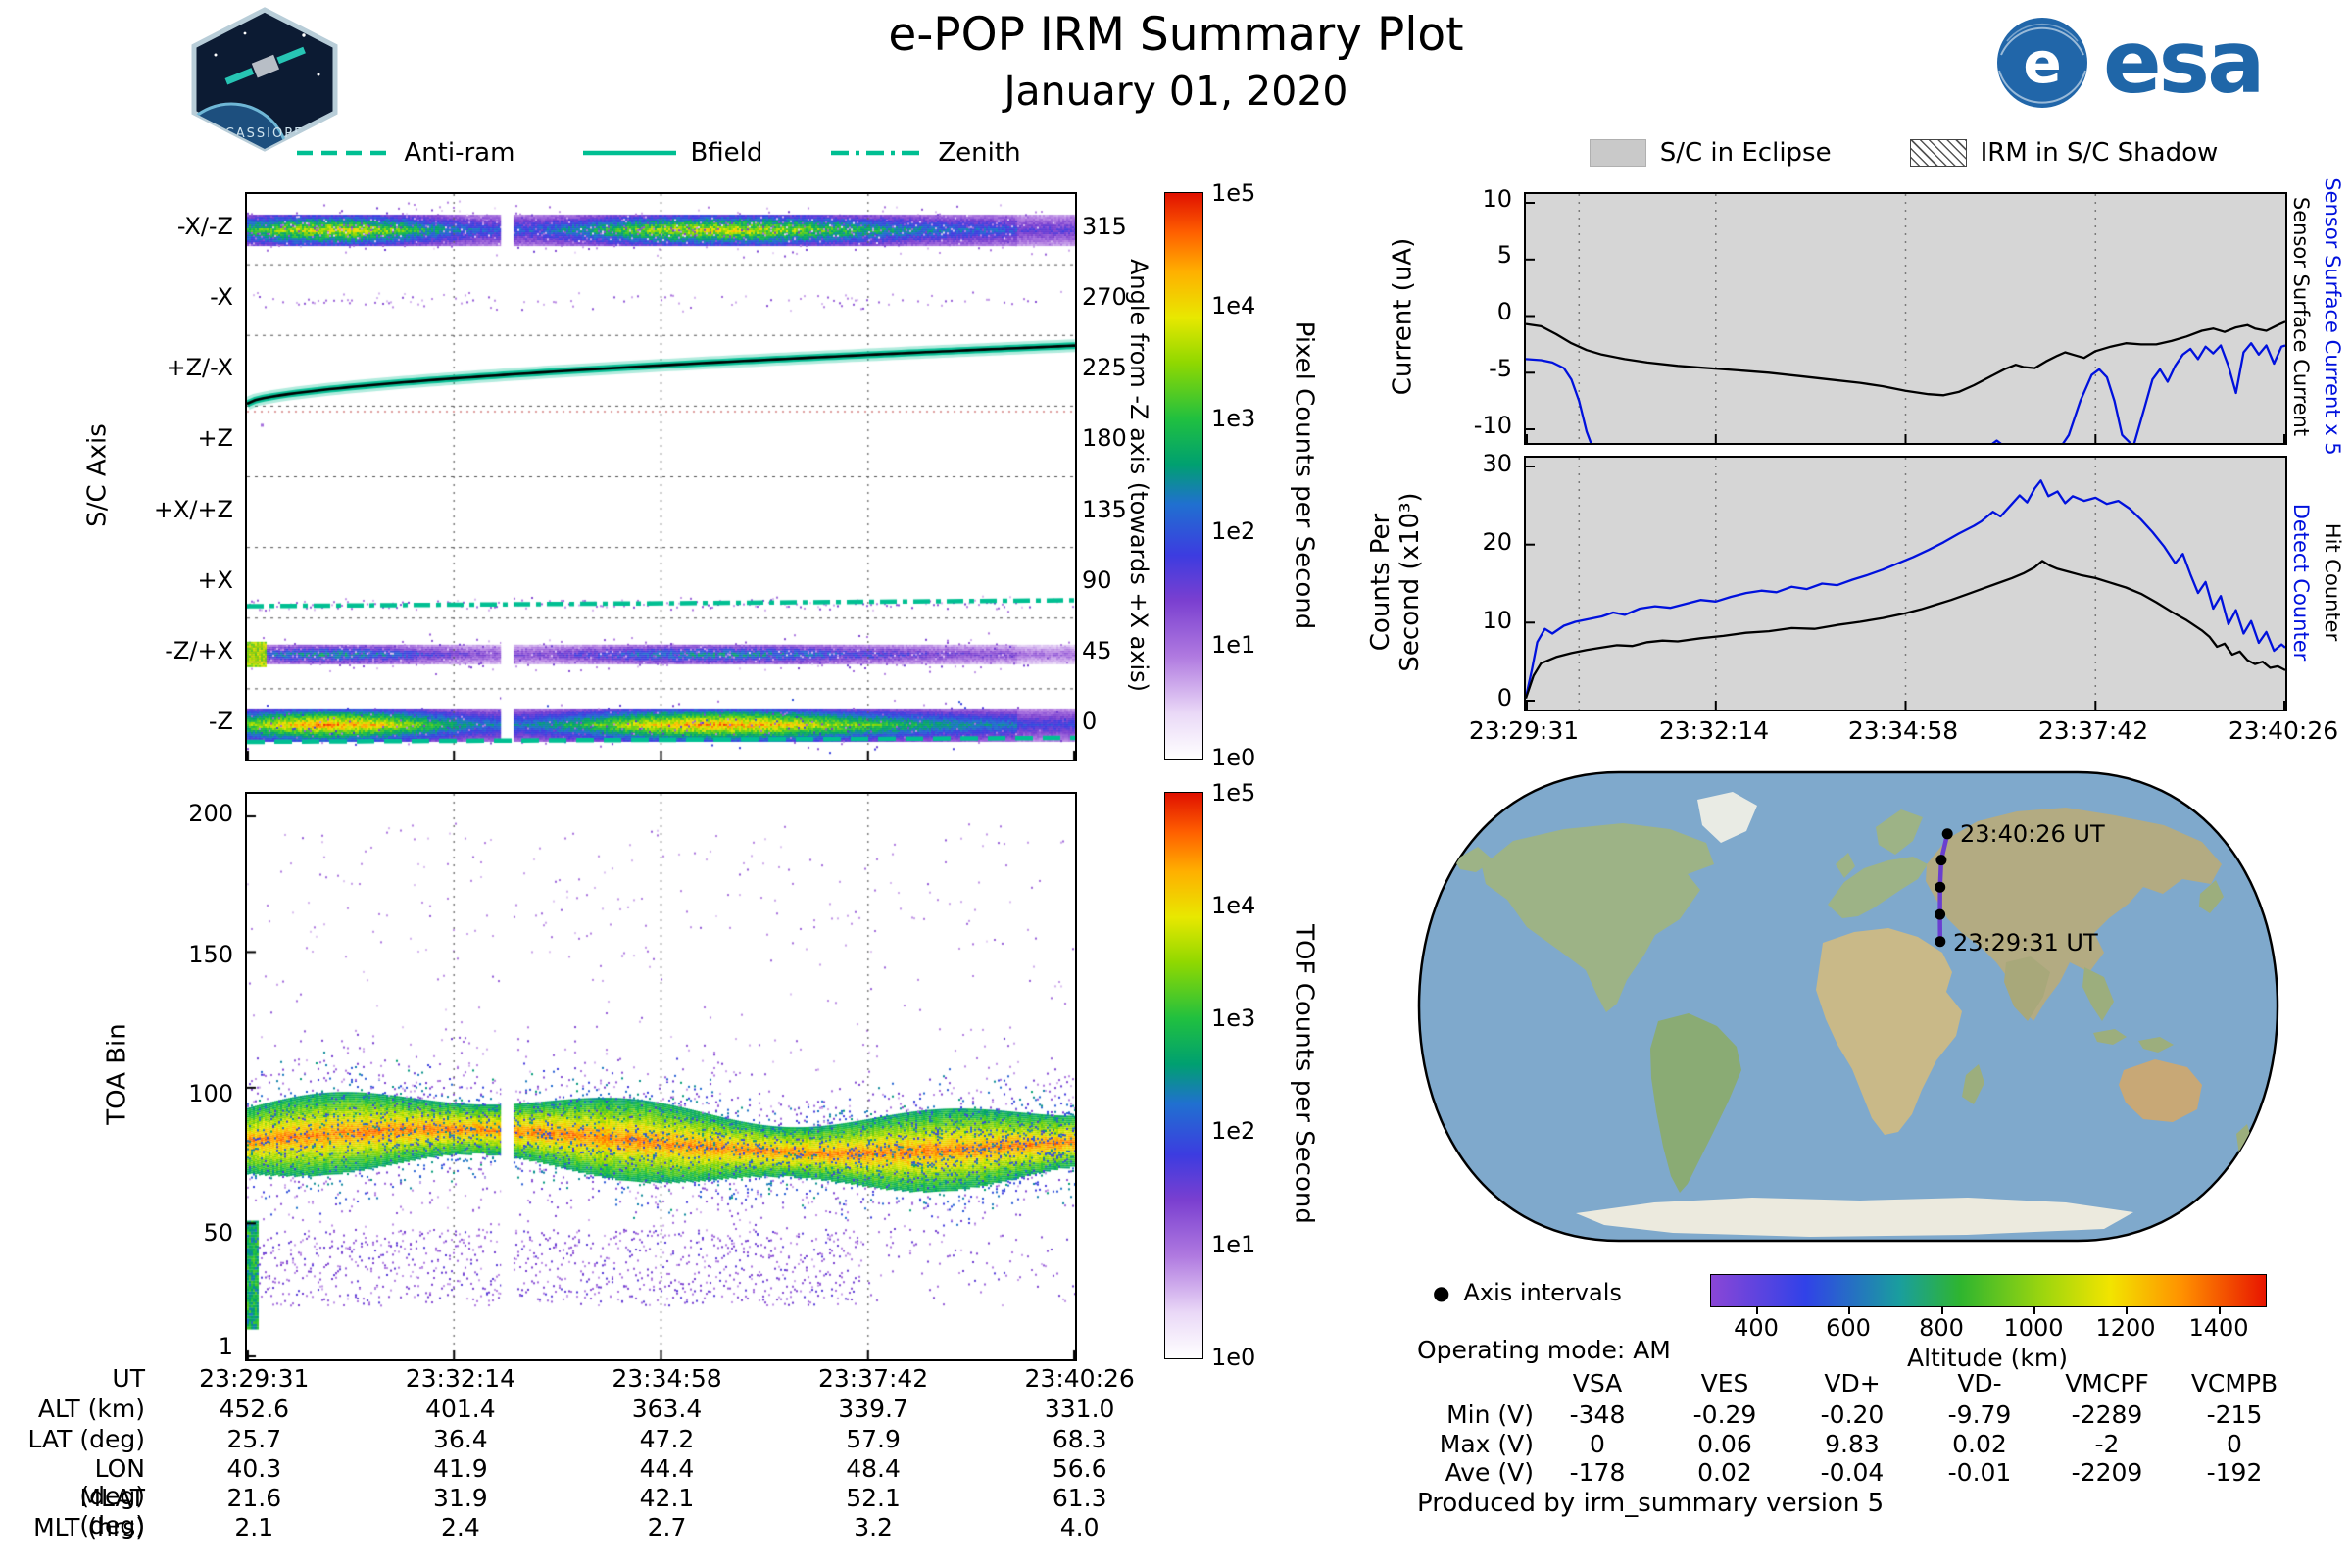  What do you see at coordinates (1104, 509) in the screenshot?
I see `angle-tick: 135` at bounding box center [1104, 509].